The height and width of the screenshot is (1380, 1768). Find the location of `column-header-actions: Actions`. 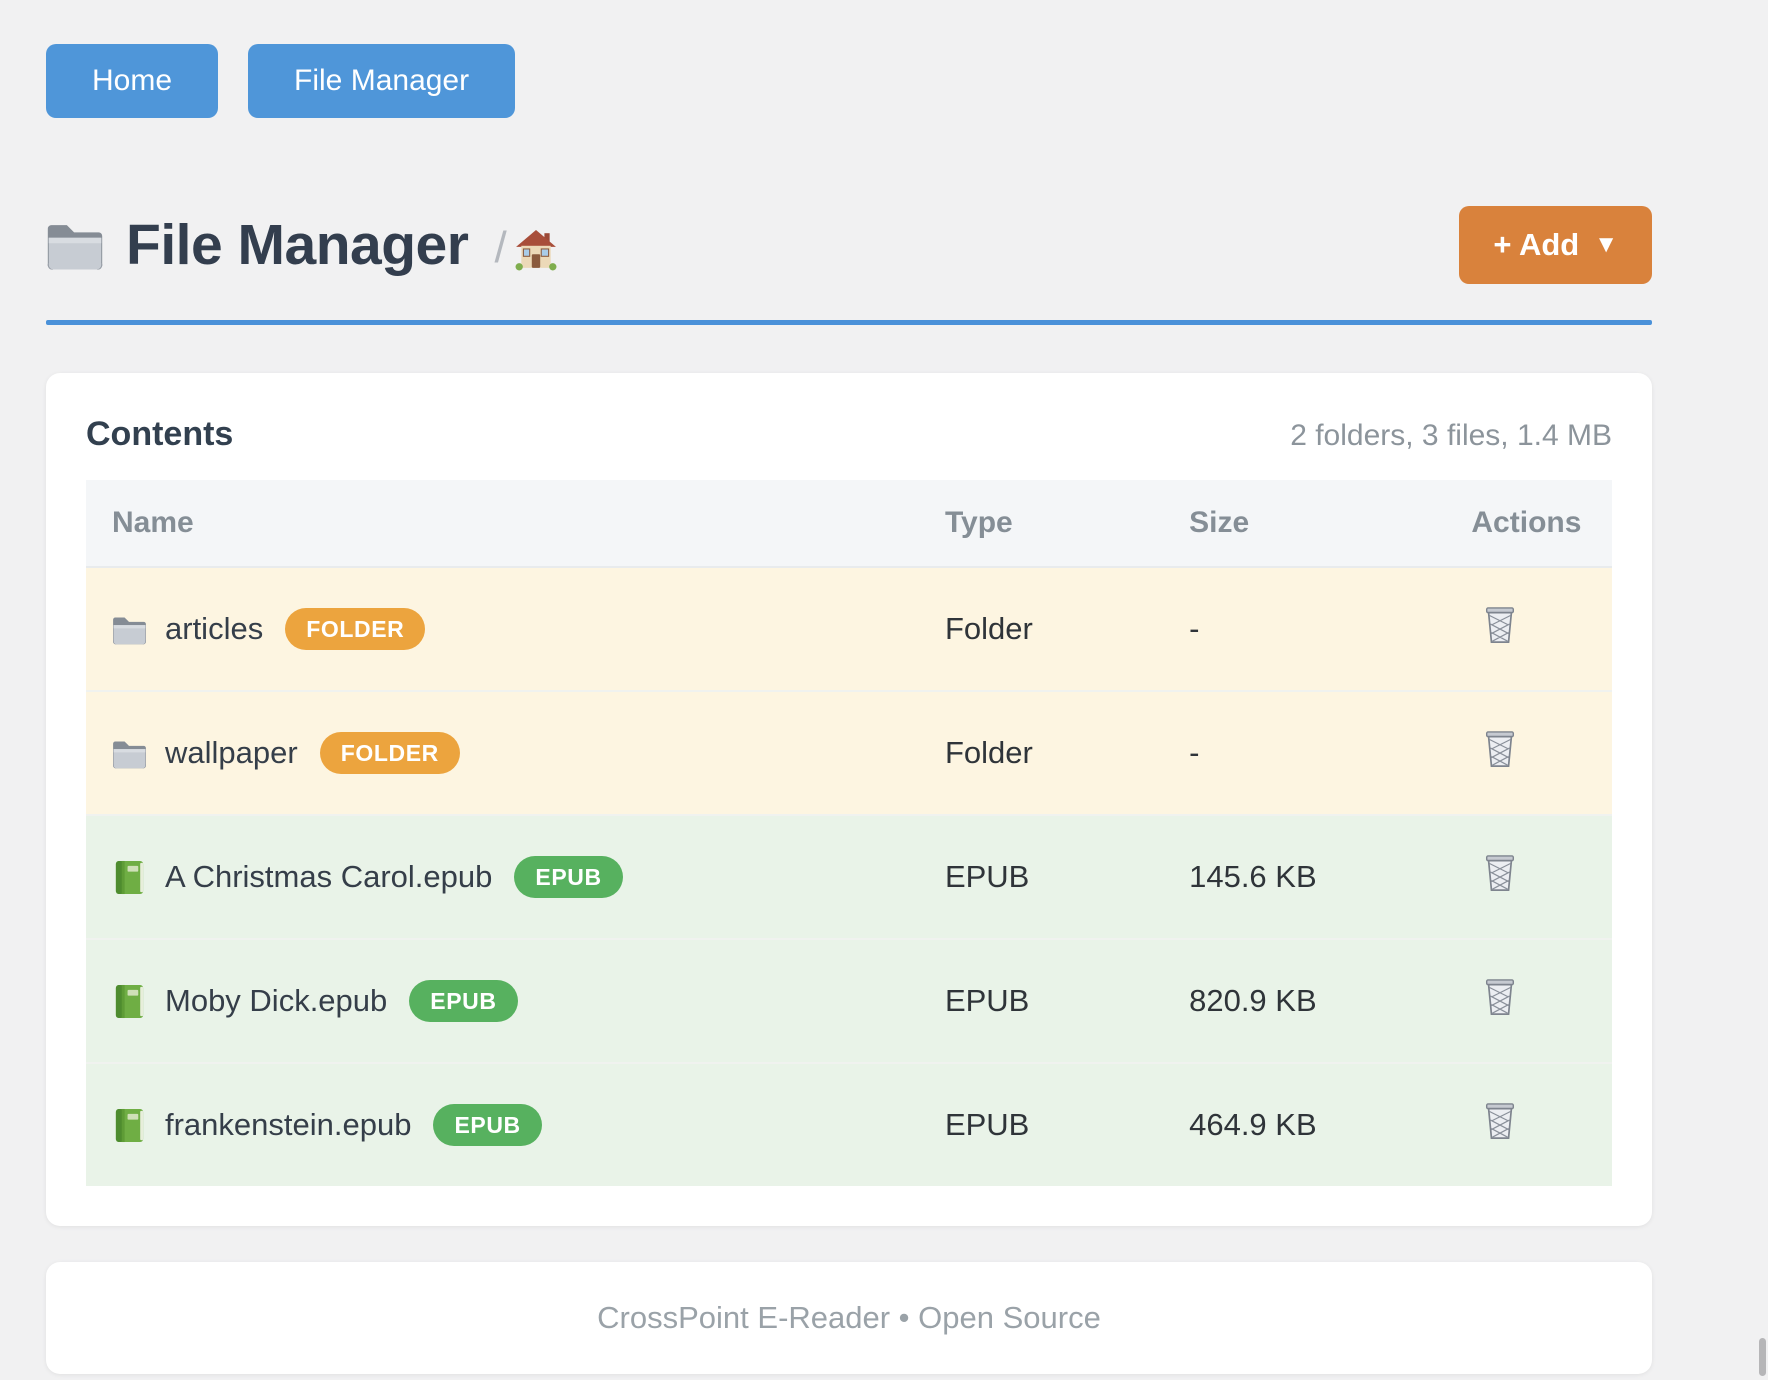

column-header-actions: Actions is located at coordinates (1535, 524).